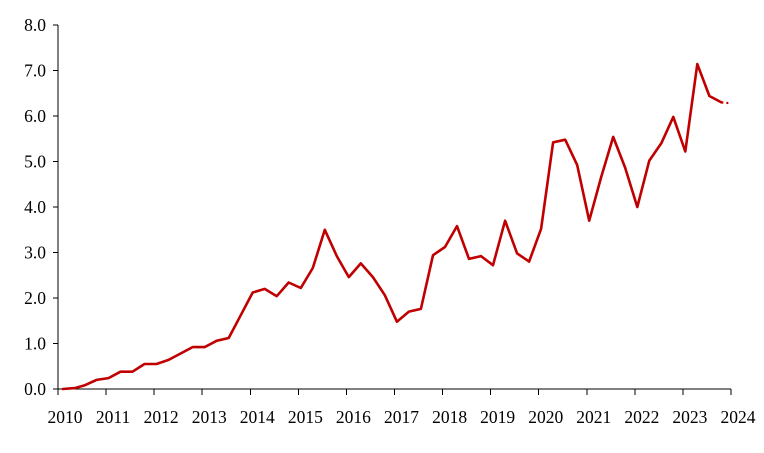 The image size is (764, 453). I want to click on x-tick-label: 2019, so click(497, 417).